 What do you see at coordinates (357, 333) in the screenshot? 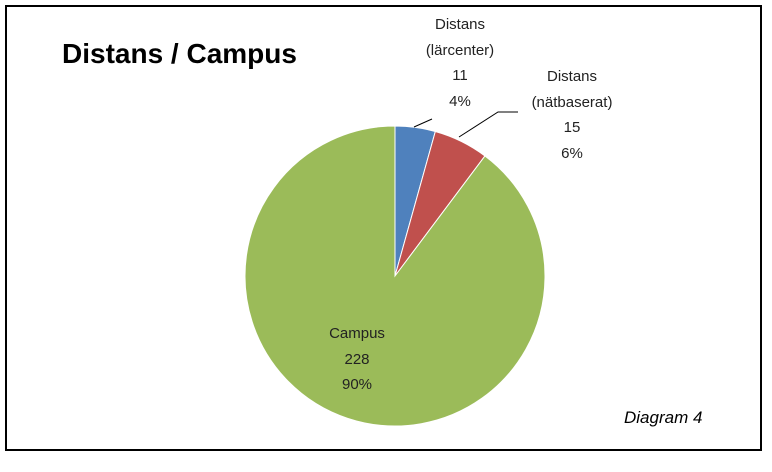
I see `label-name: Campus` at bounding box center [357, 333].